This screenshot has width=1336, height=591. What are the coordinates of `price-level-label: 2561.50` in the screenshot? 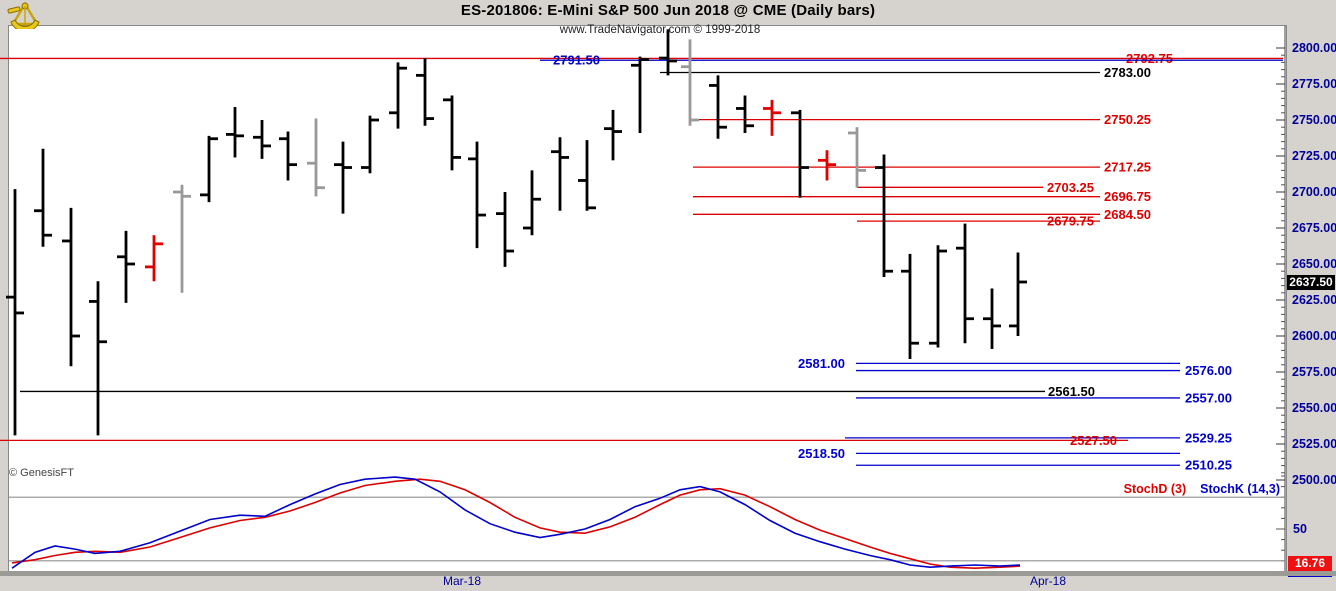 It's located at (1071, 391).